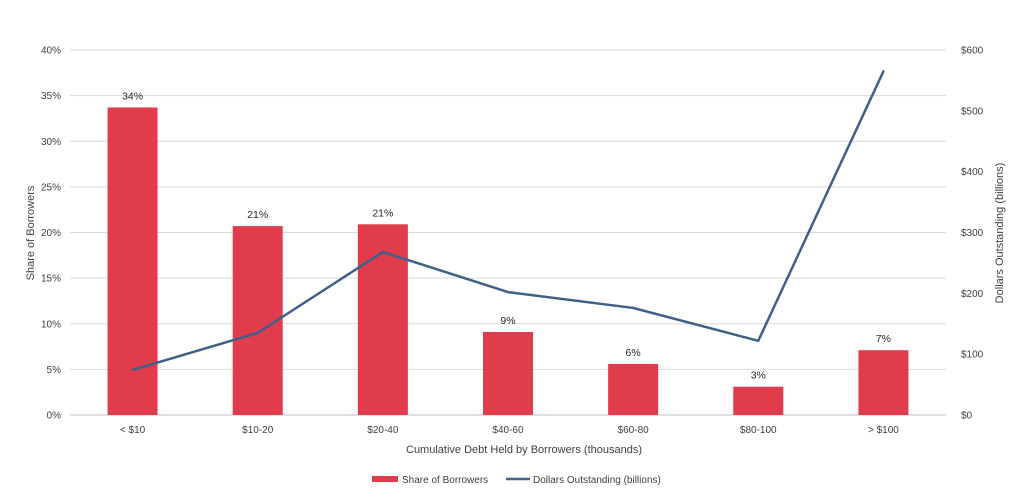  I want to click on bar-data-label: 34%, so click(132, 96).